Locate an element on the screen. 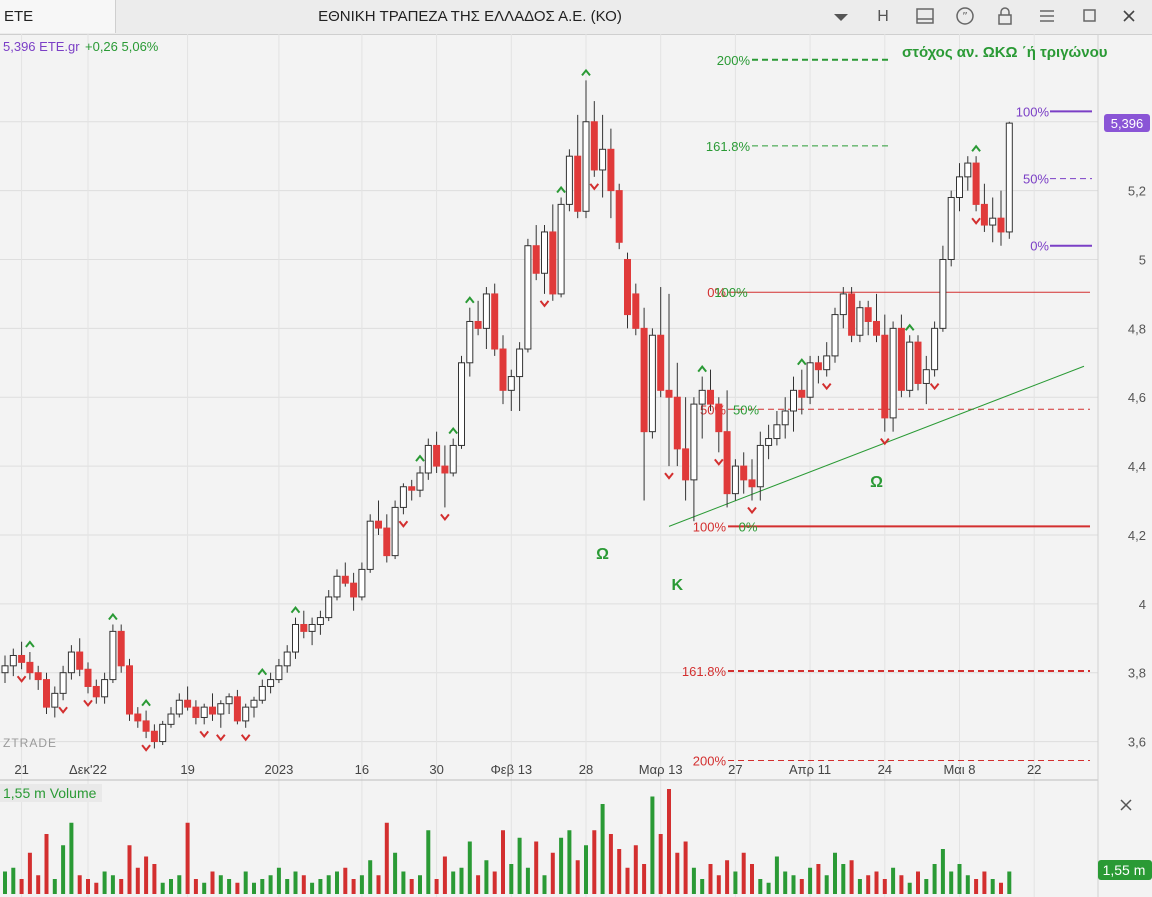 This screenshot has height=897, width=1152. fib-label-recent: 0% is located at coordinates (1039, 246).